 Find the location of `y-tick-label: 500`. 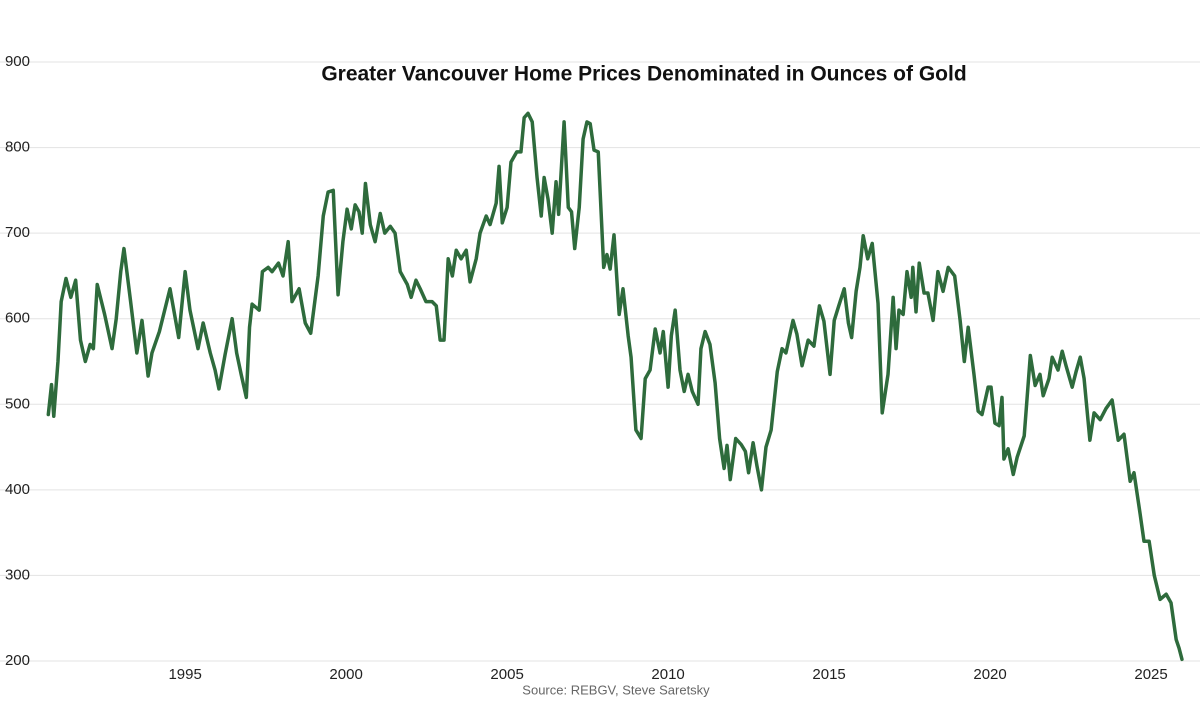

y-tick-label: 500 is located at coordinates (17, 403).